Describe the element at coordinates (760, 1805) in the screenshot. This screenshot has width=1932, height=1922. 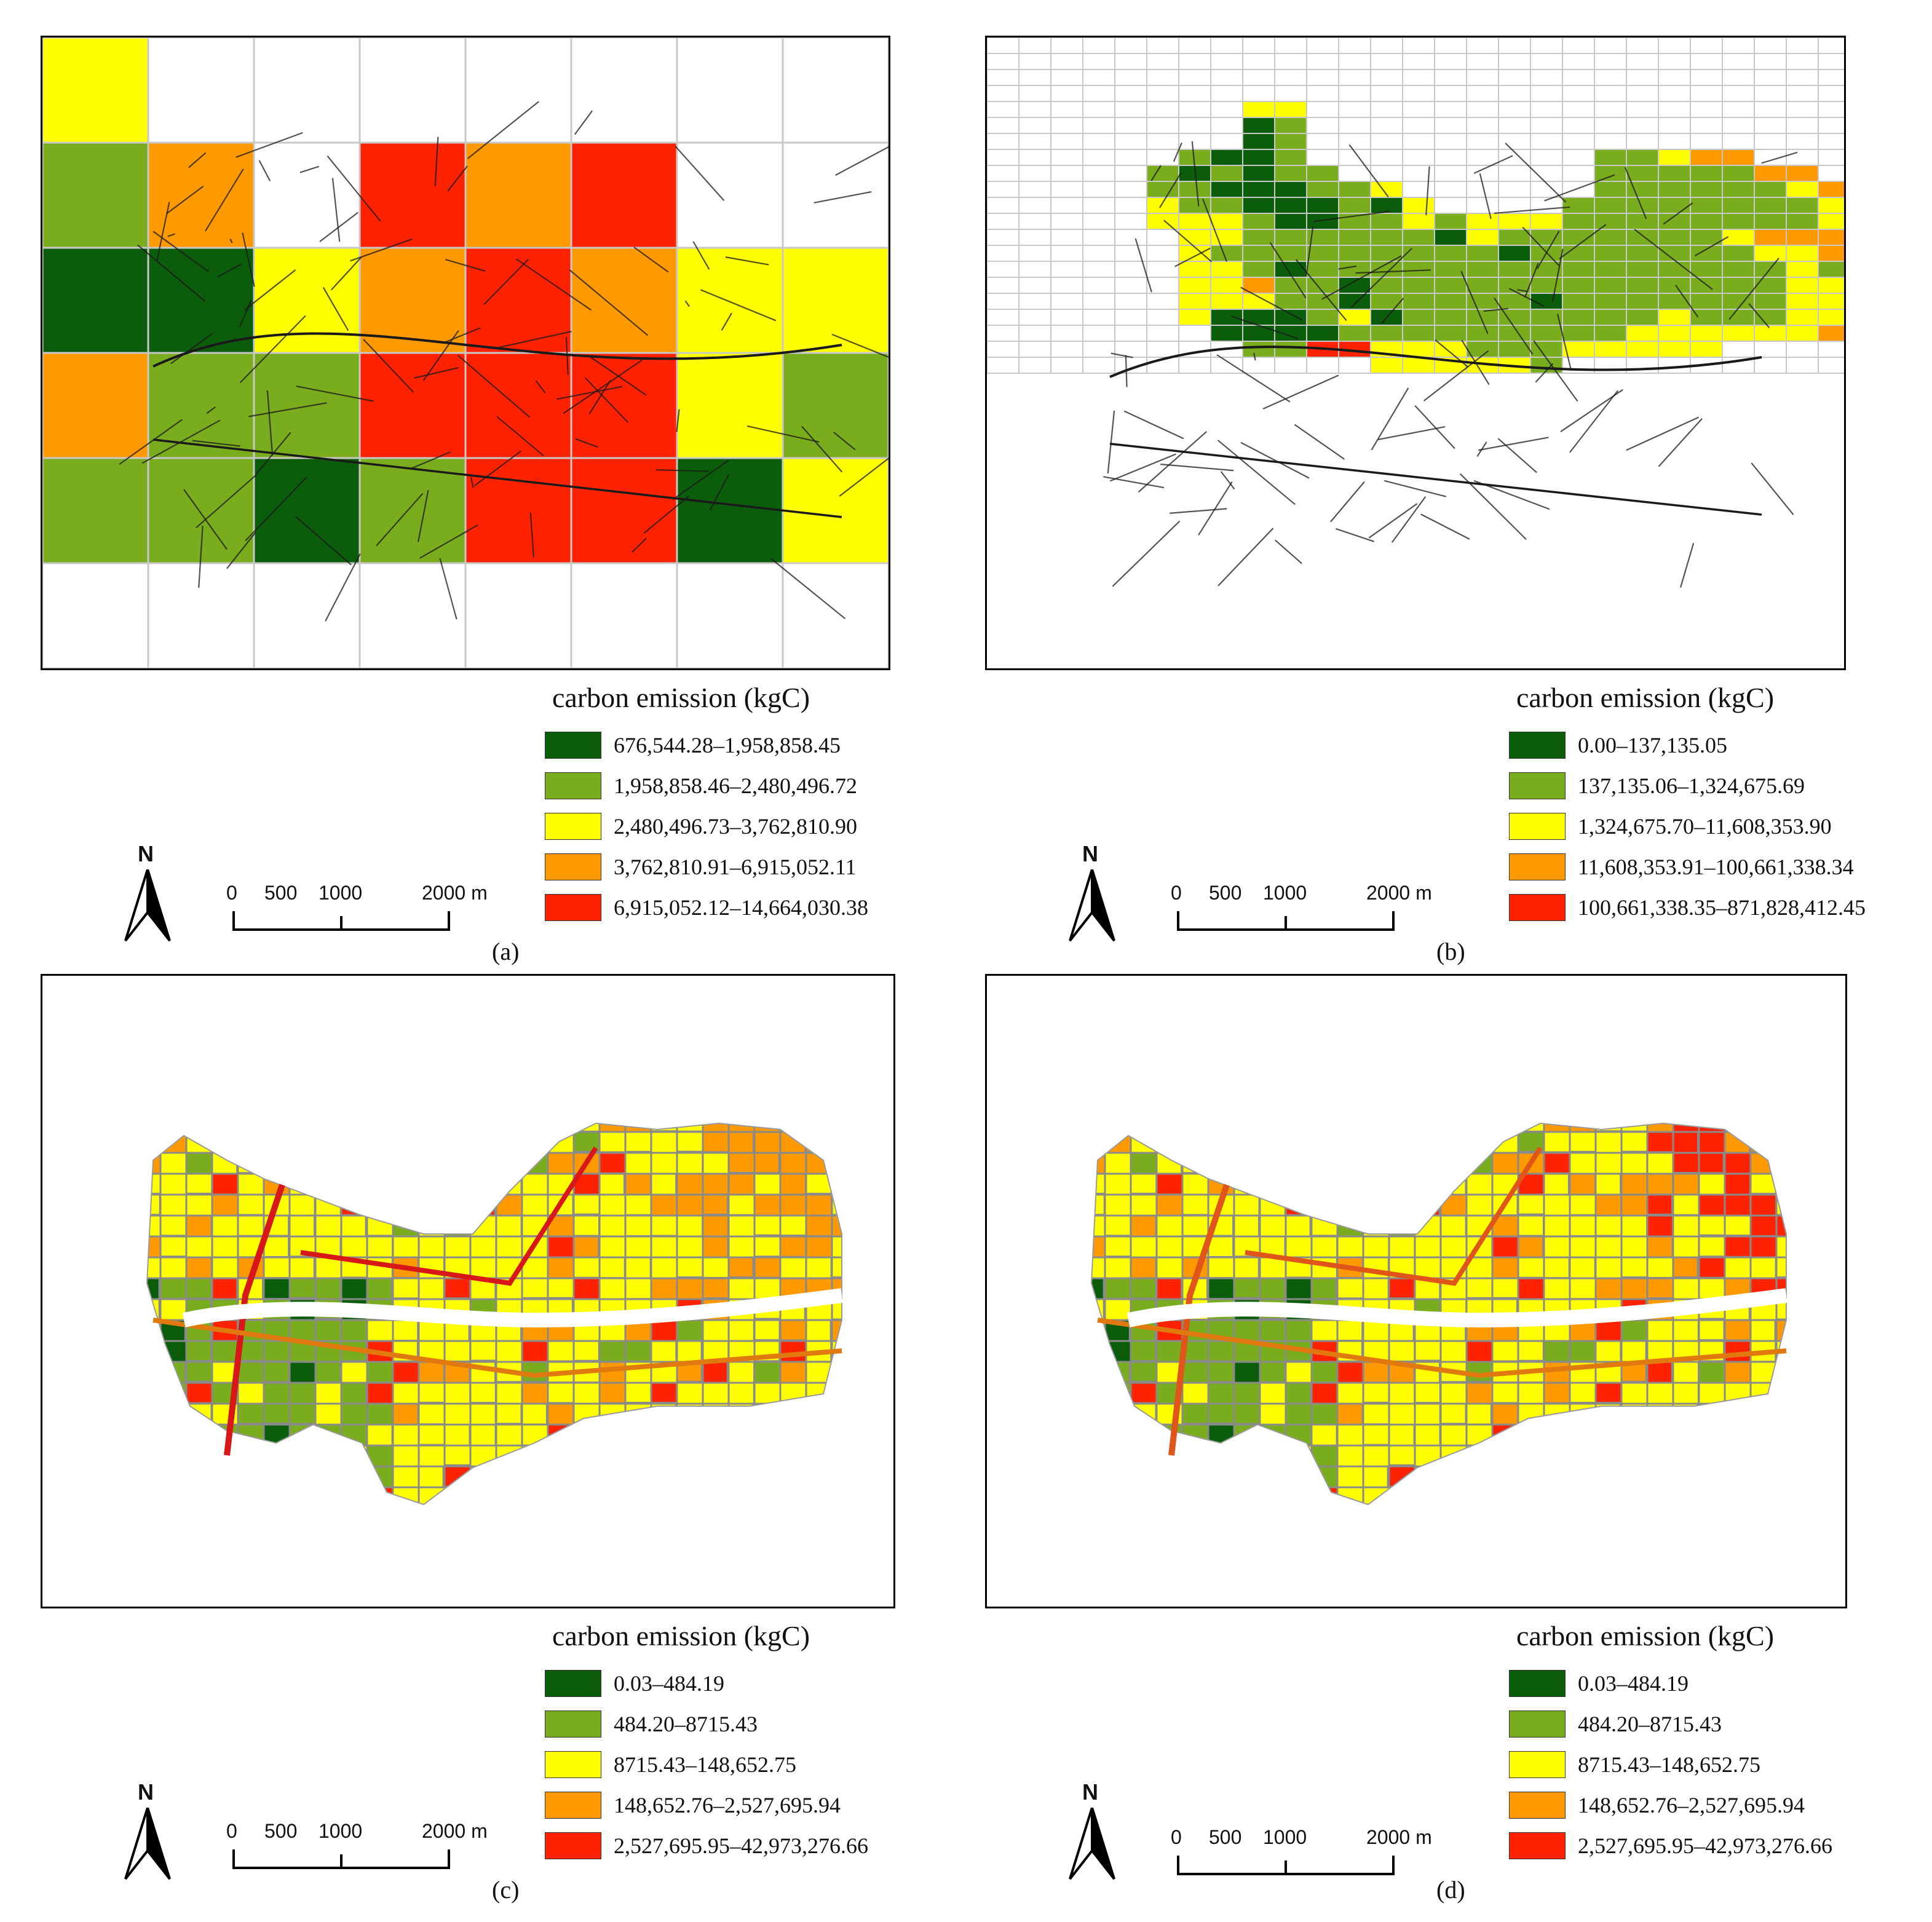
I see `legend-item-class-4: 148,652.76–2,527,695.94` at that location.